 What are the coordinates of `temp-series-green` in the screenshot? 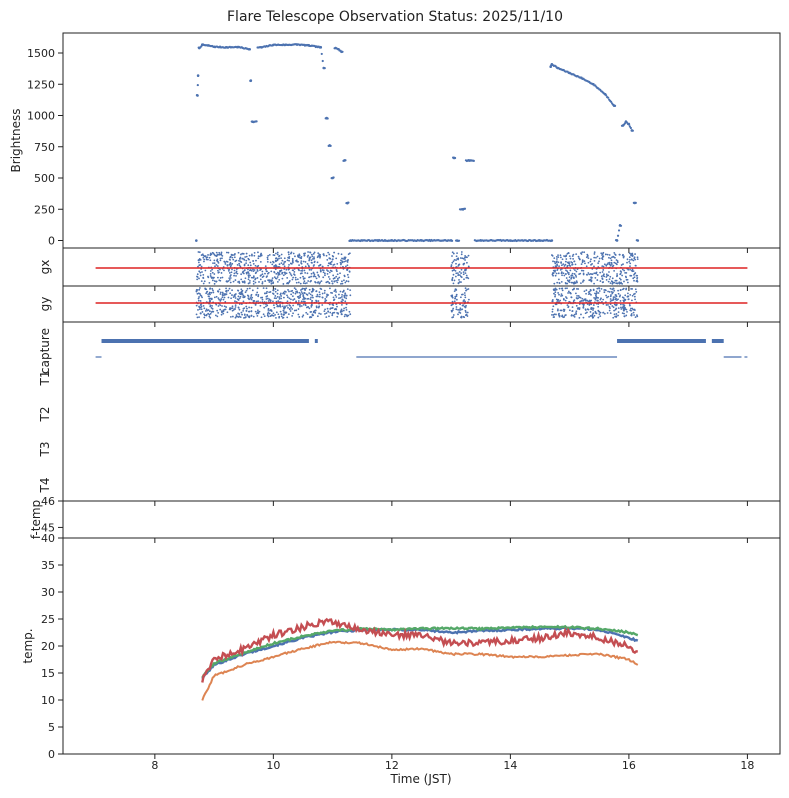 It's located at (420, 651).